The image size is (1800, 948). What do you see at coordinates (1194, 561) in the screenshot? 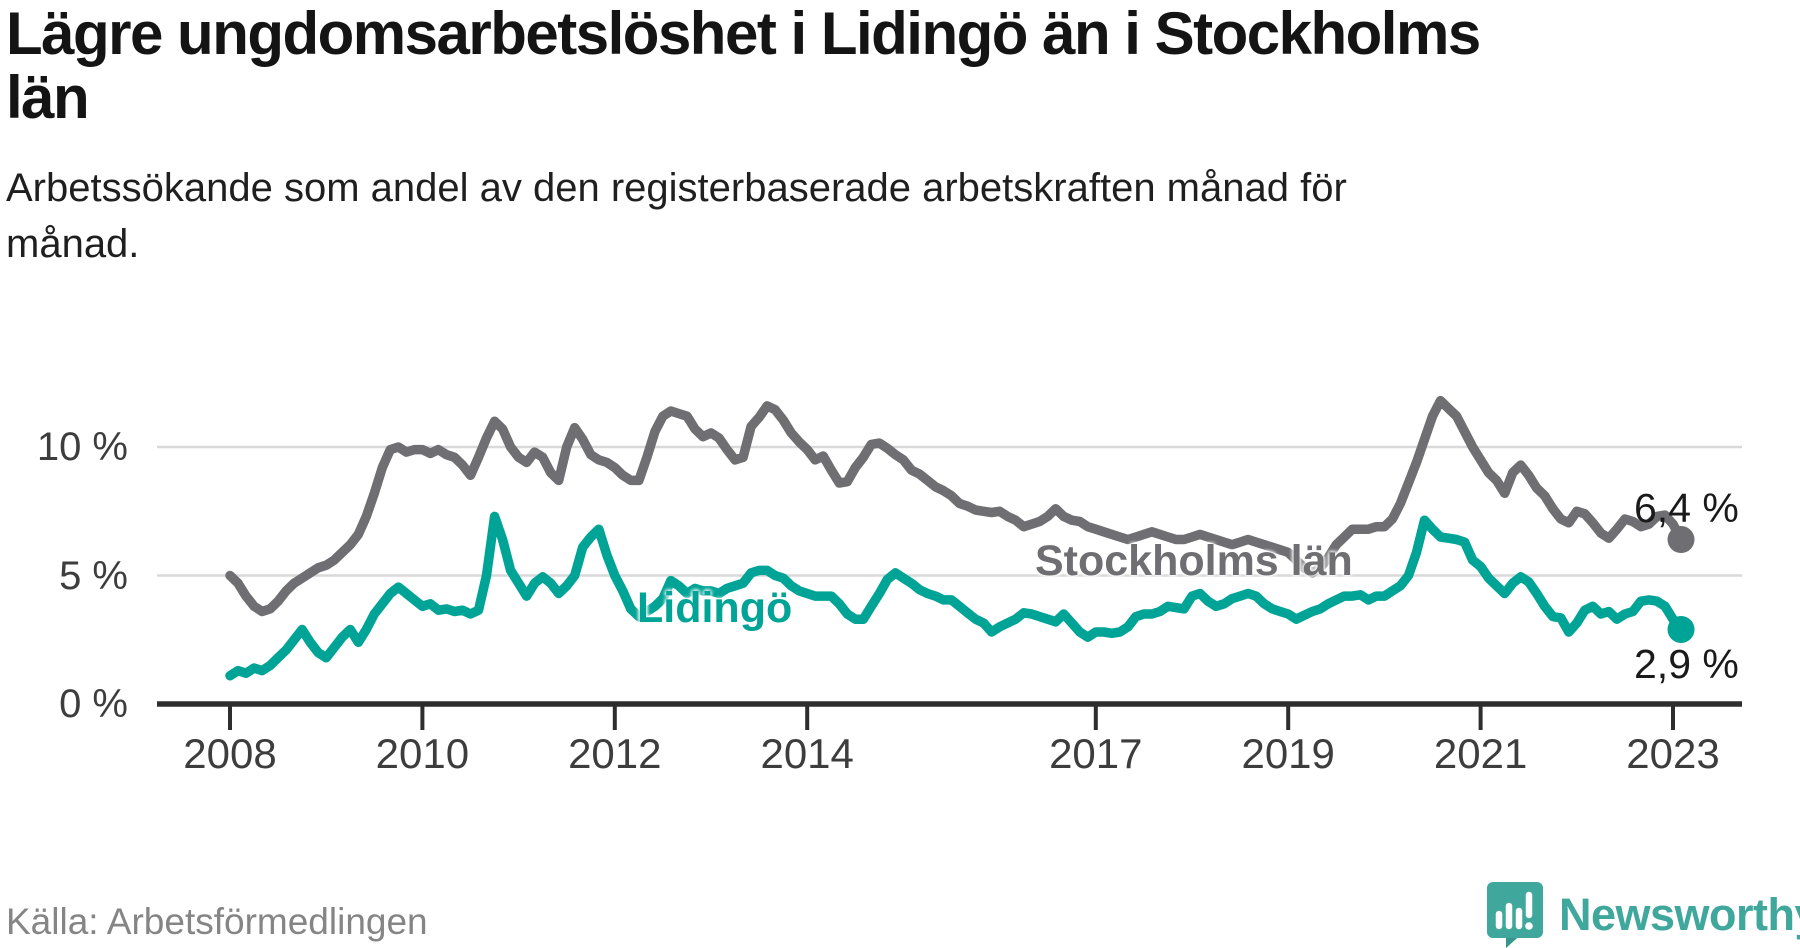
I see `series-label-stockholms-lan: Stockholms län` at bounding box center [1194, 561].